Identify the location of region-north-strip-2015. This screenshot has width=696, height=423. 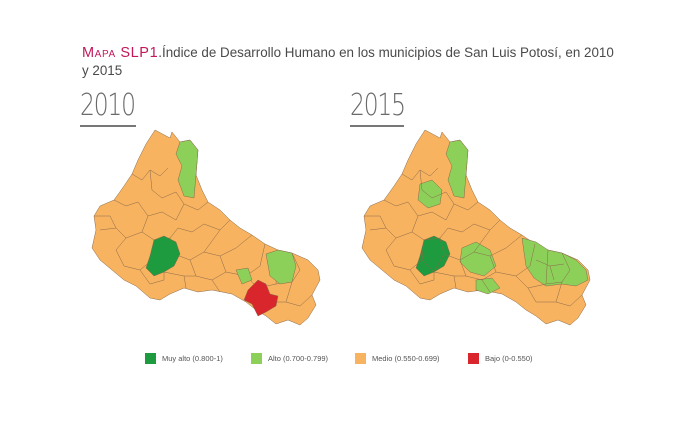
(457, 169).